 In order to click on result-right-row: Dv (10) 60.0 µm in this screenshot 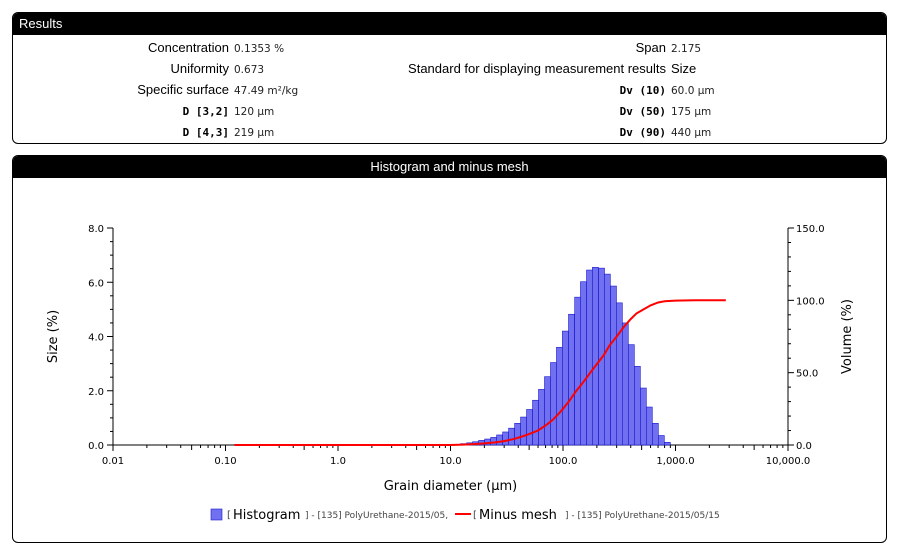, I will do `click(500, 90)`.